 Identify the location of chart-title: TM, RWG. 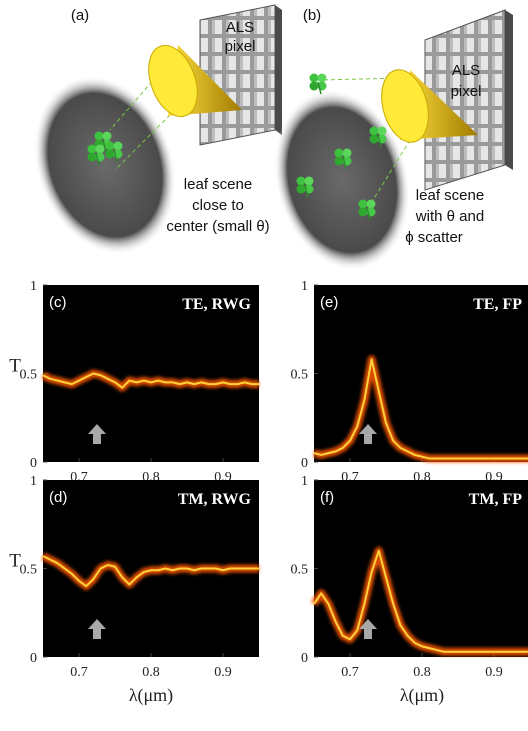
(215, 499).